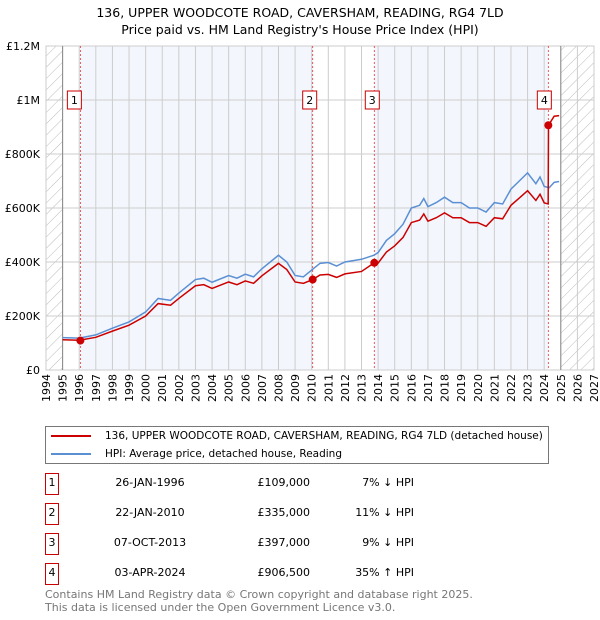 The width and height of the screenshot is (600, 620). I want to click on x-tick-label: 2023, so click(528, 388).